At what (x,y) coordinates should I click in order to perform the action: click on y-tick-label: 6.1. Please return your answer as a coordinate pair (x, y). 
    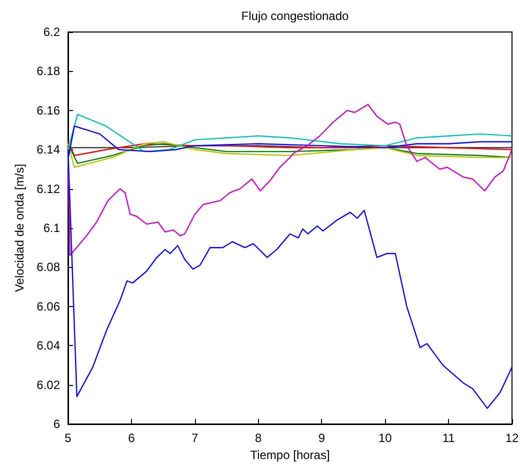
    Looking at the image, I should click on (51, 228).